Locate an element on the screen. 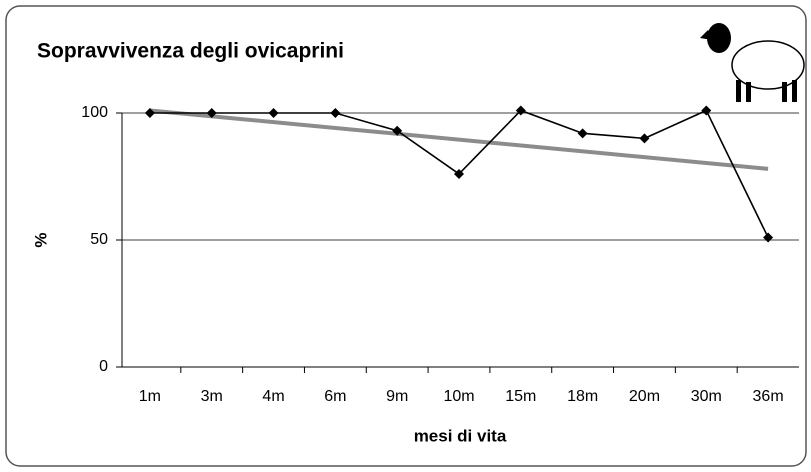  chart-title: Sopravvivenza degli ovicaprini is located at coordinates (190, 51).